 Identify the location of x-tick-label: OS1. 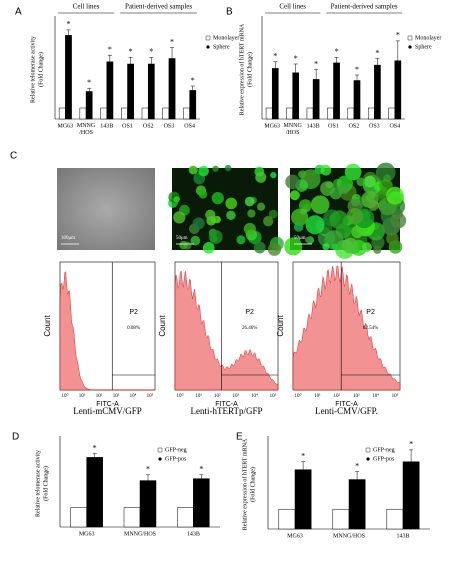
(333, 126).